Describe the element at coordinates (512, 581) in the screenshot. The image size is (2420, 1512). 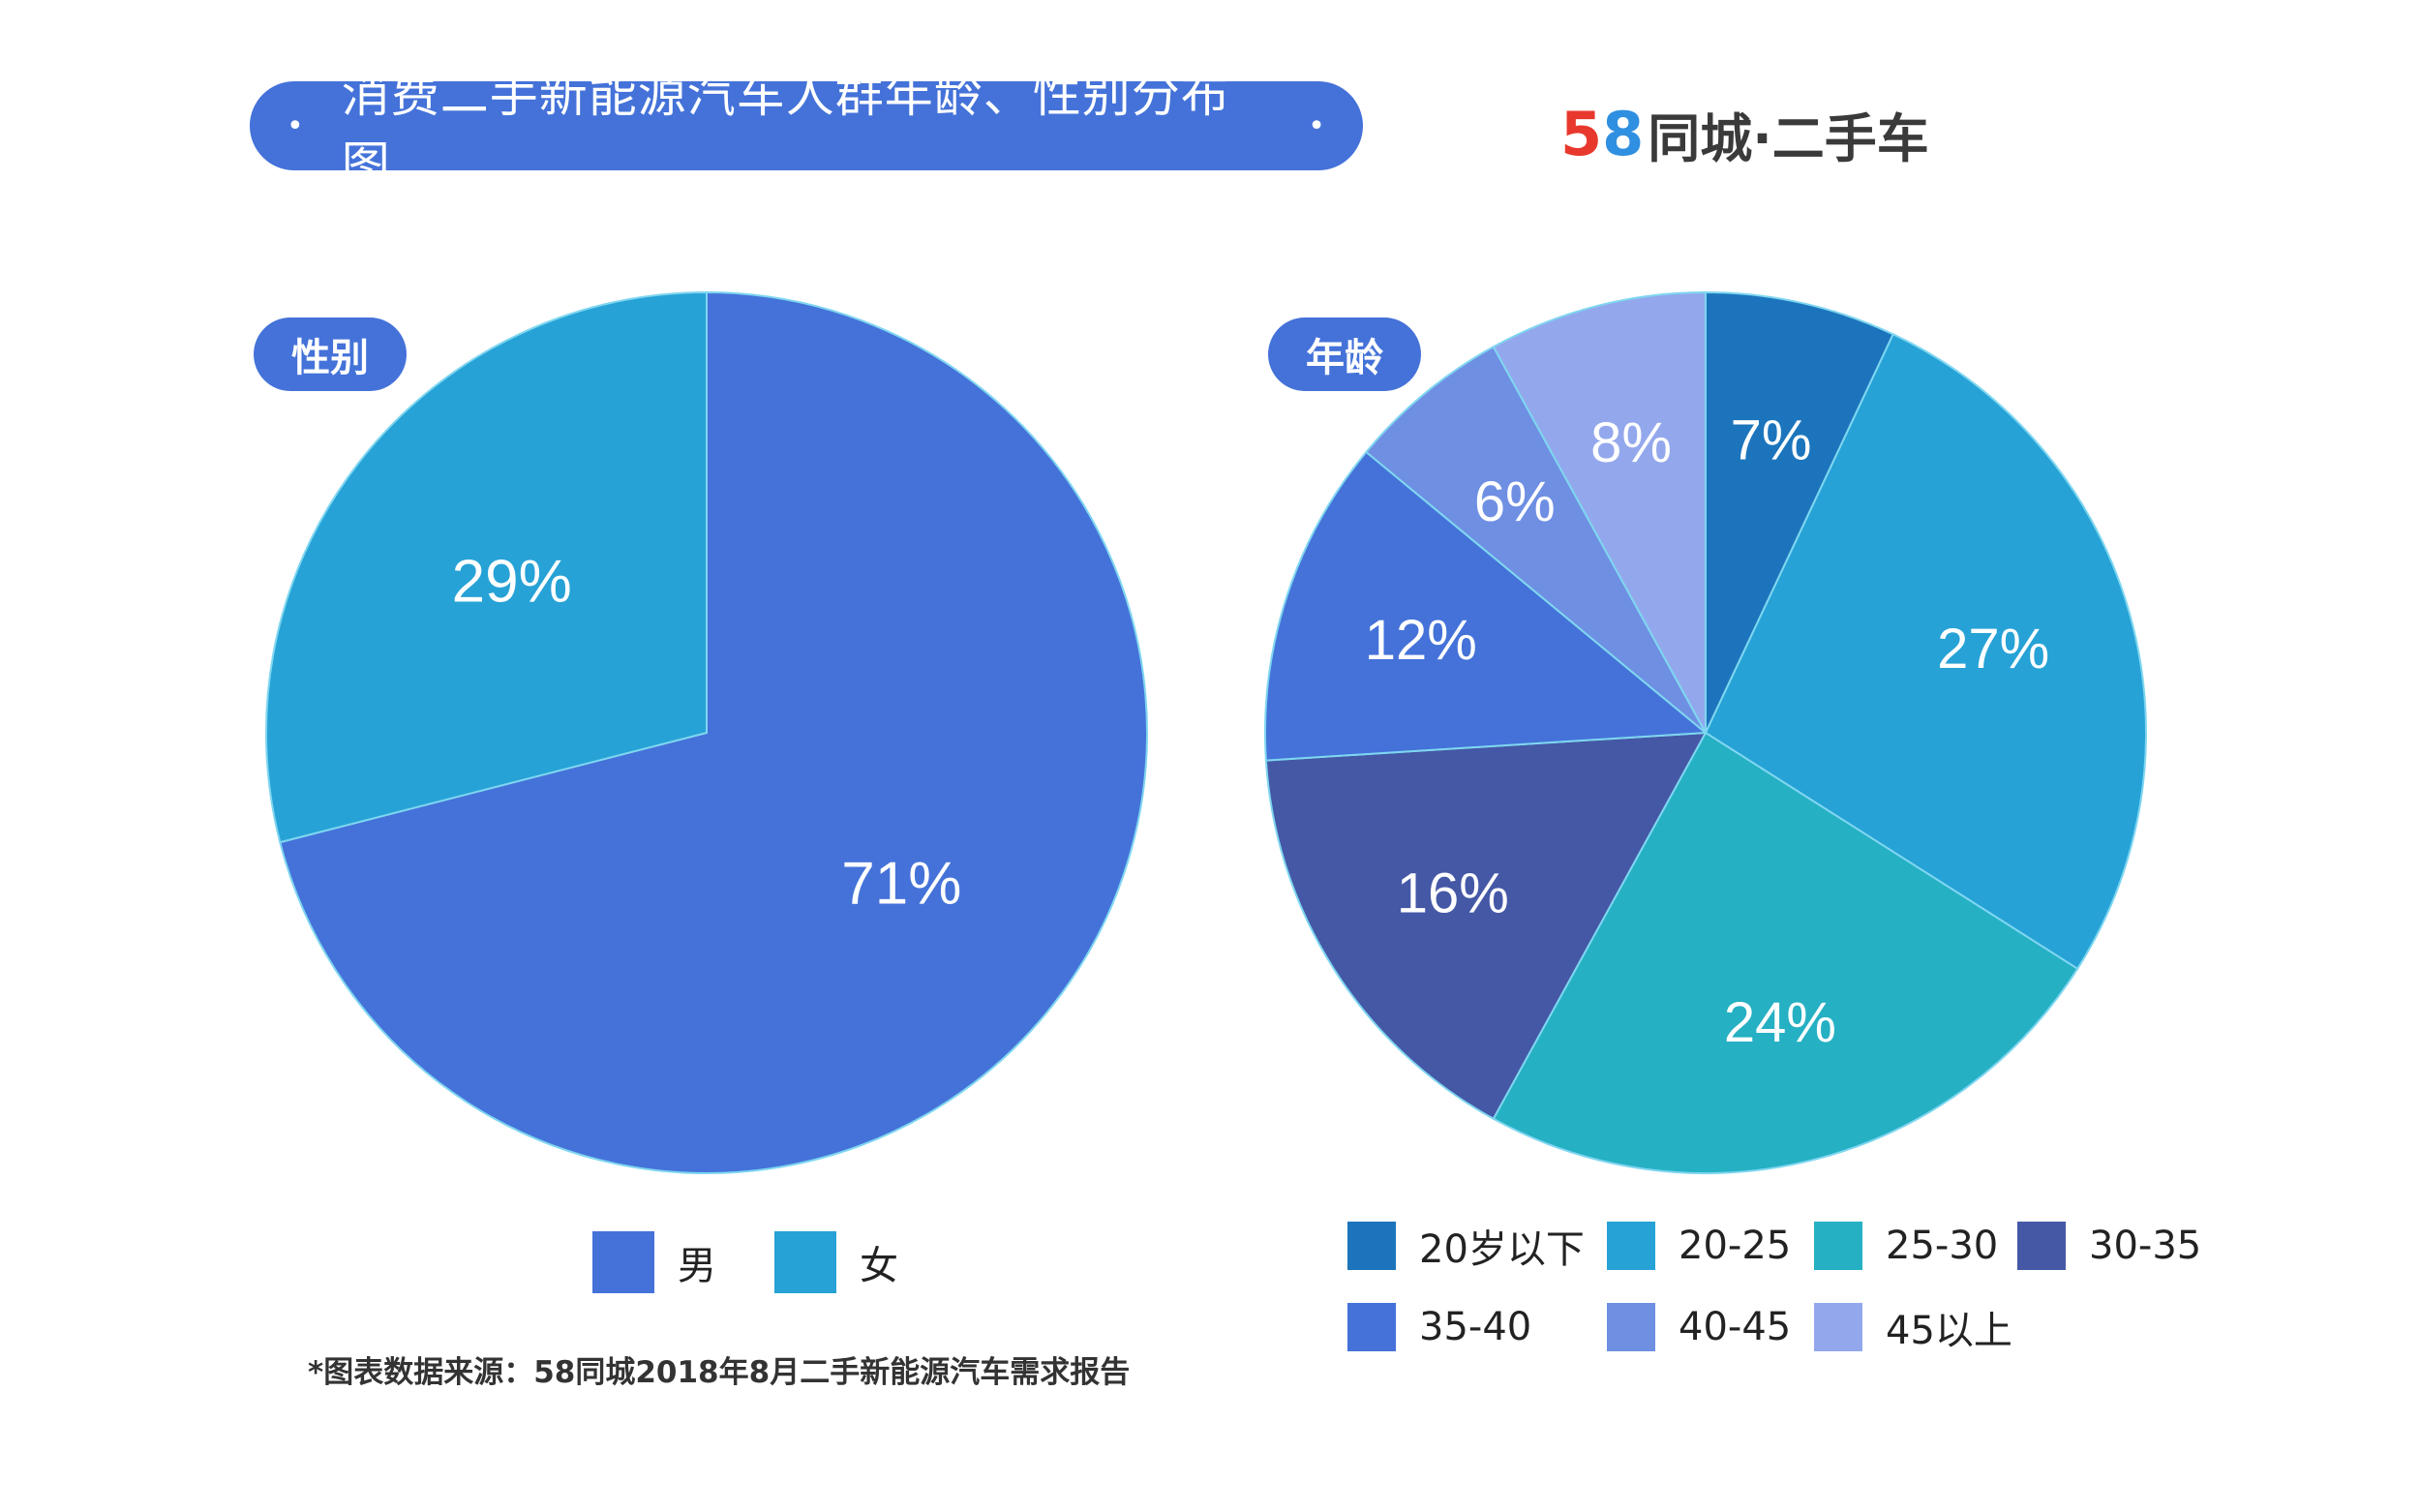
I see `slice-label-1: 29%` at that location.